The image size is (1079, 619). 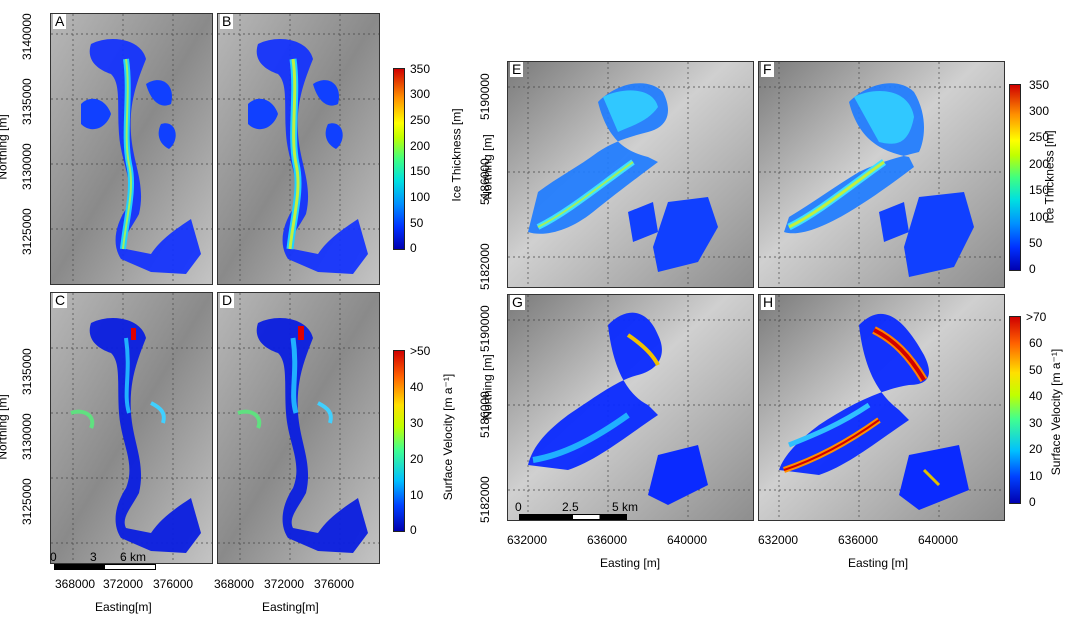 I want to click on panel-c: C, so click(x=131, y=428).